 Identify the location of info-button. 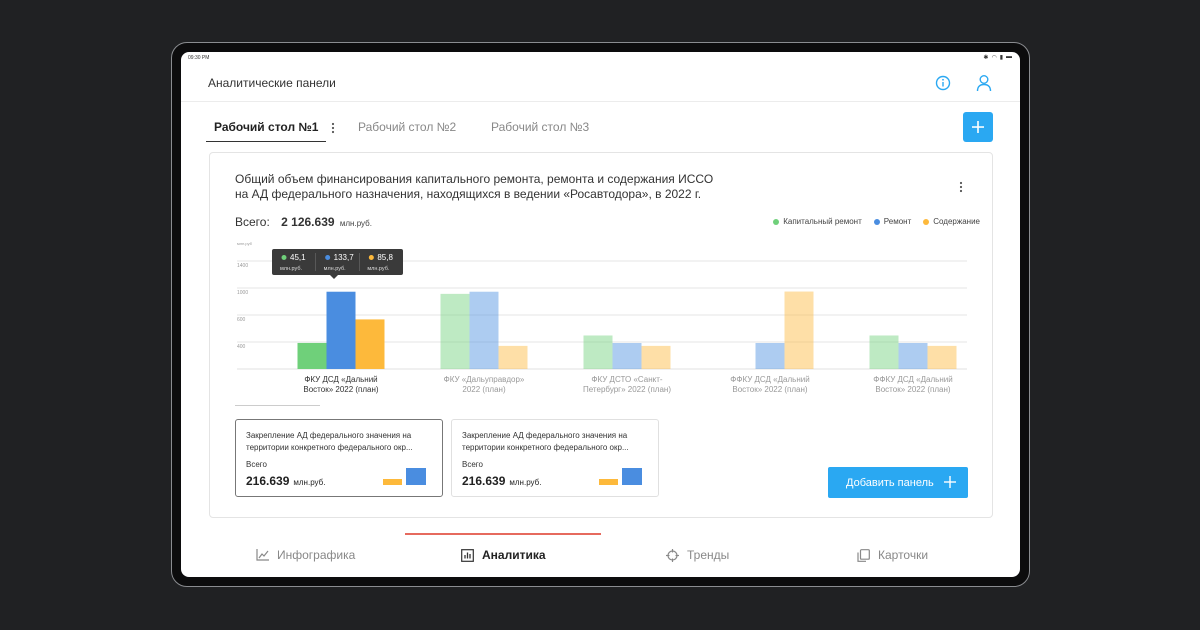
(943, 83).